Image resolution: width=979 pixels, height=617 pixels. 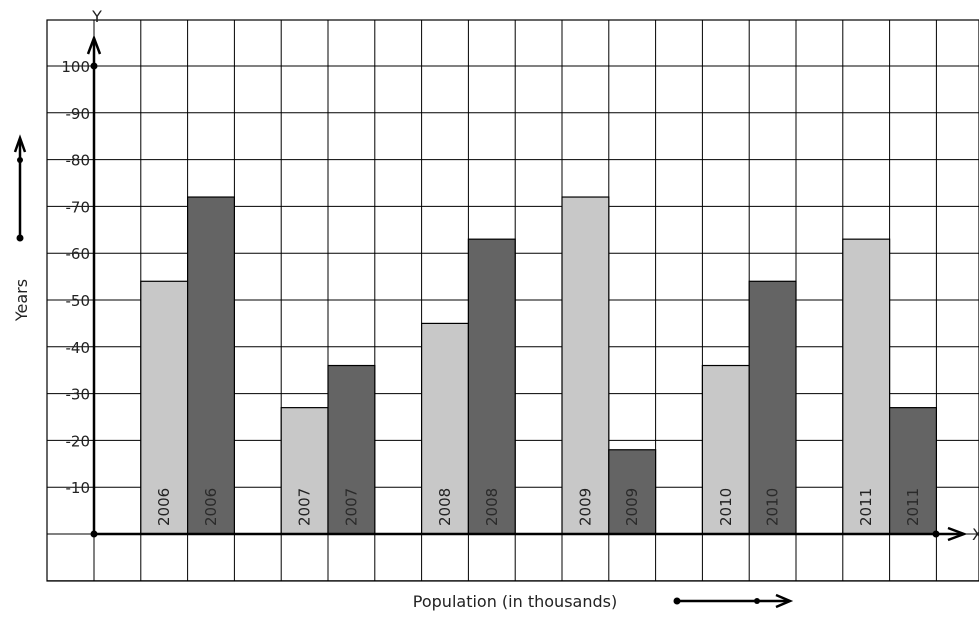 I want to click on x-axis-letter: X, so click(x=975, y=534).